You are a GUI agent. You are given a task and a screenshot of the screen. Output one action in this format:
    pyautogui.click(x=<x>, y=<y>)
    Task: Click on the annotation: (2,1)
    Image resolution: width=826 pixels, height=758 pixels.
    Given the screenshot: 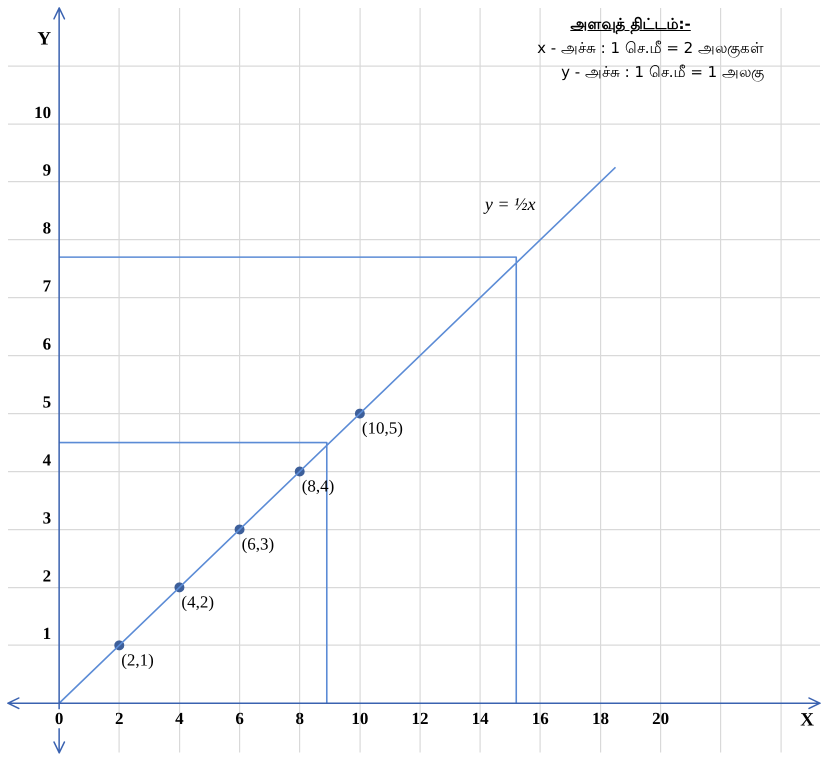 What is the action you would take?
    pyautogui.click(x=137, y=660)
    